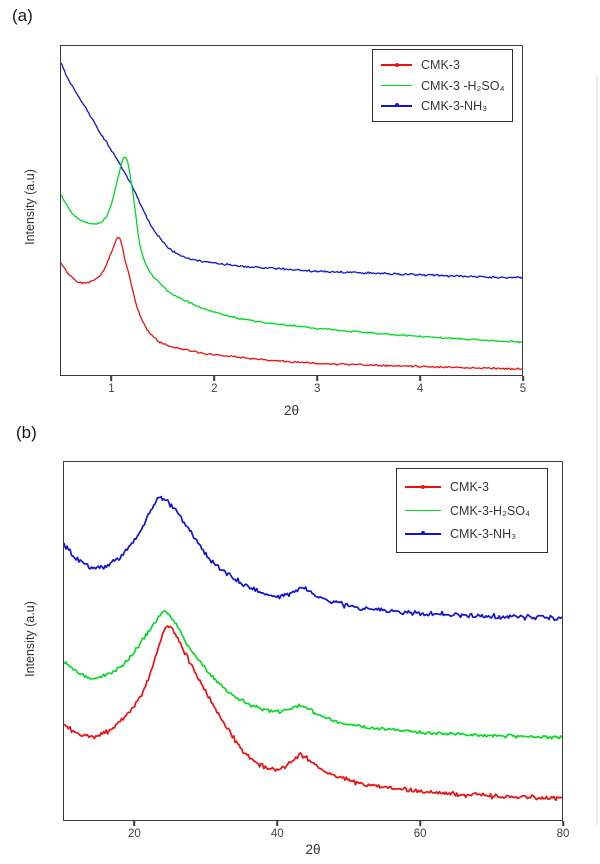 The width and height of the screenshot is (600, 864). Describe the element at coordinates (420, 834) in the screenshot. I see `x-tick-label: 60` at that location.